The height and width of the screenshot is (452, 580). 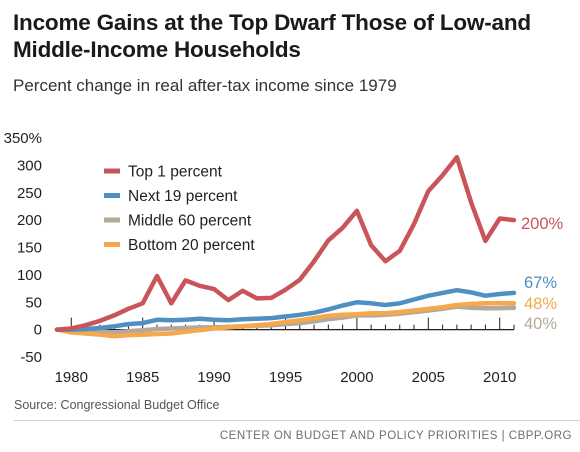 What do you see at coordinates (29, 193) in the screenshot?
I see `y-tick-label: 250` at bounding box center [29, 193].